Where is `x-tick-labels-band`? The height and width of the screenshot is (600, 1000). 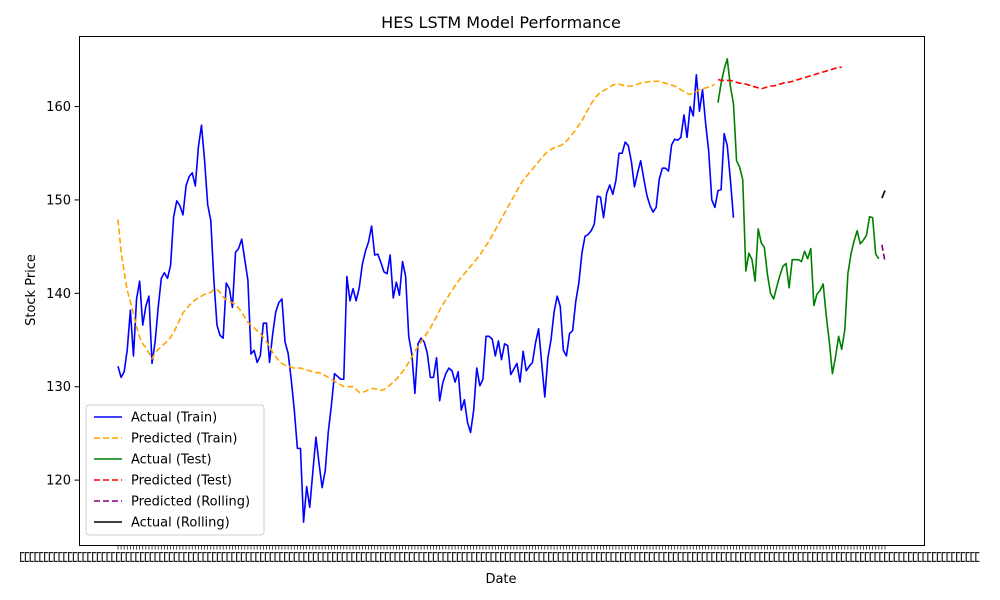
x-tick-labels-band is located at coordinates (499, 557).